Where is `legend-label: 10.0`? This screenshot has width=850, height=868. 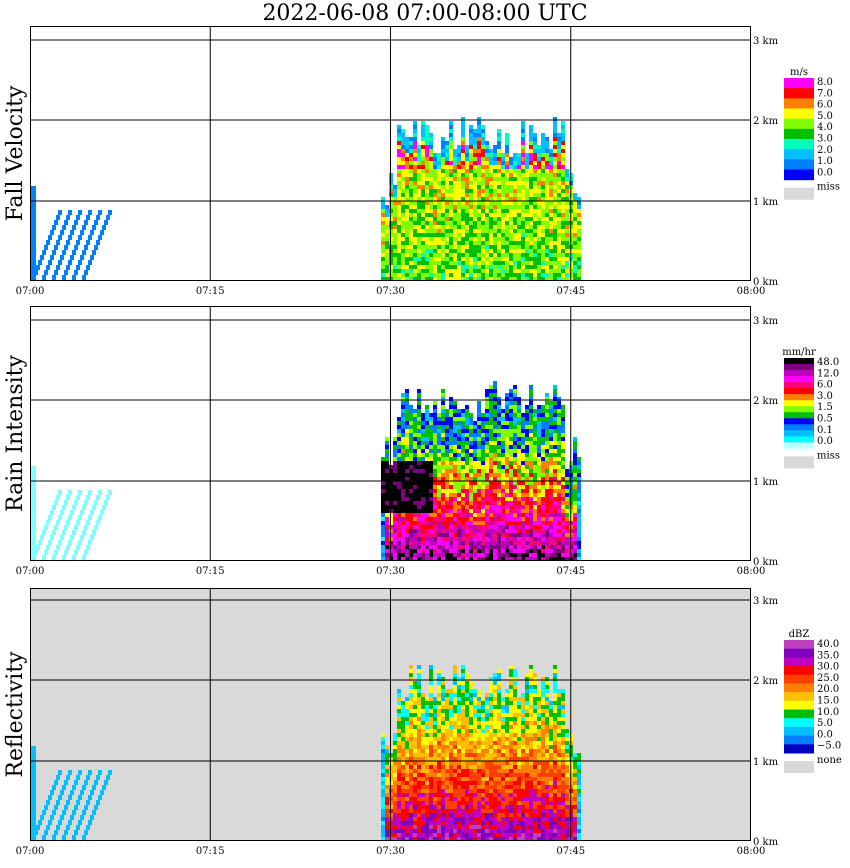
legend-label: 10.0 is located at coordinates (828, 712).